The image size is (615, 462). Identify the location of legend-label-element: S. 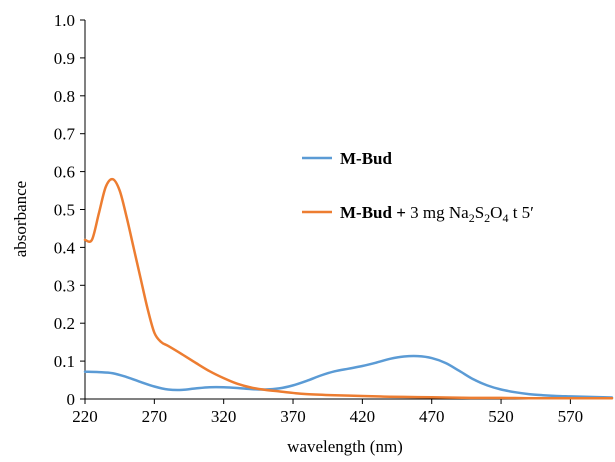
(479, 212).